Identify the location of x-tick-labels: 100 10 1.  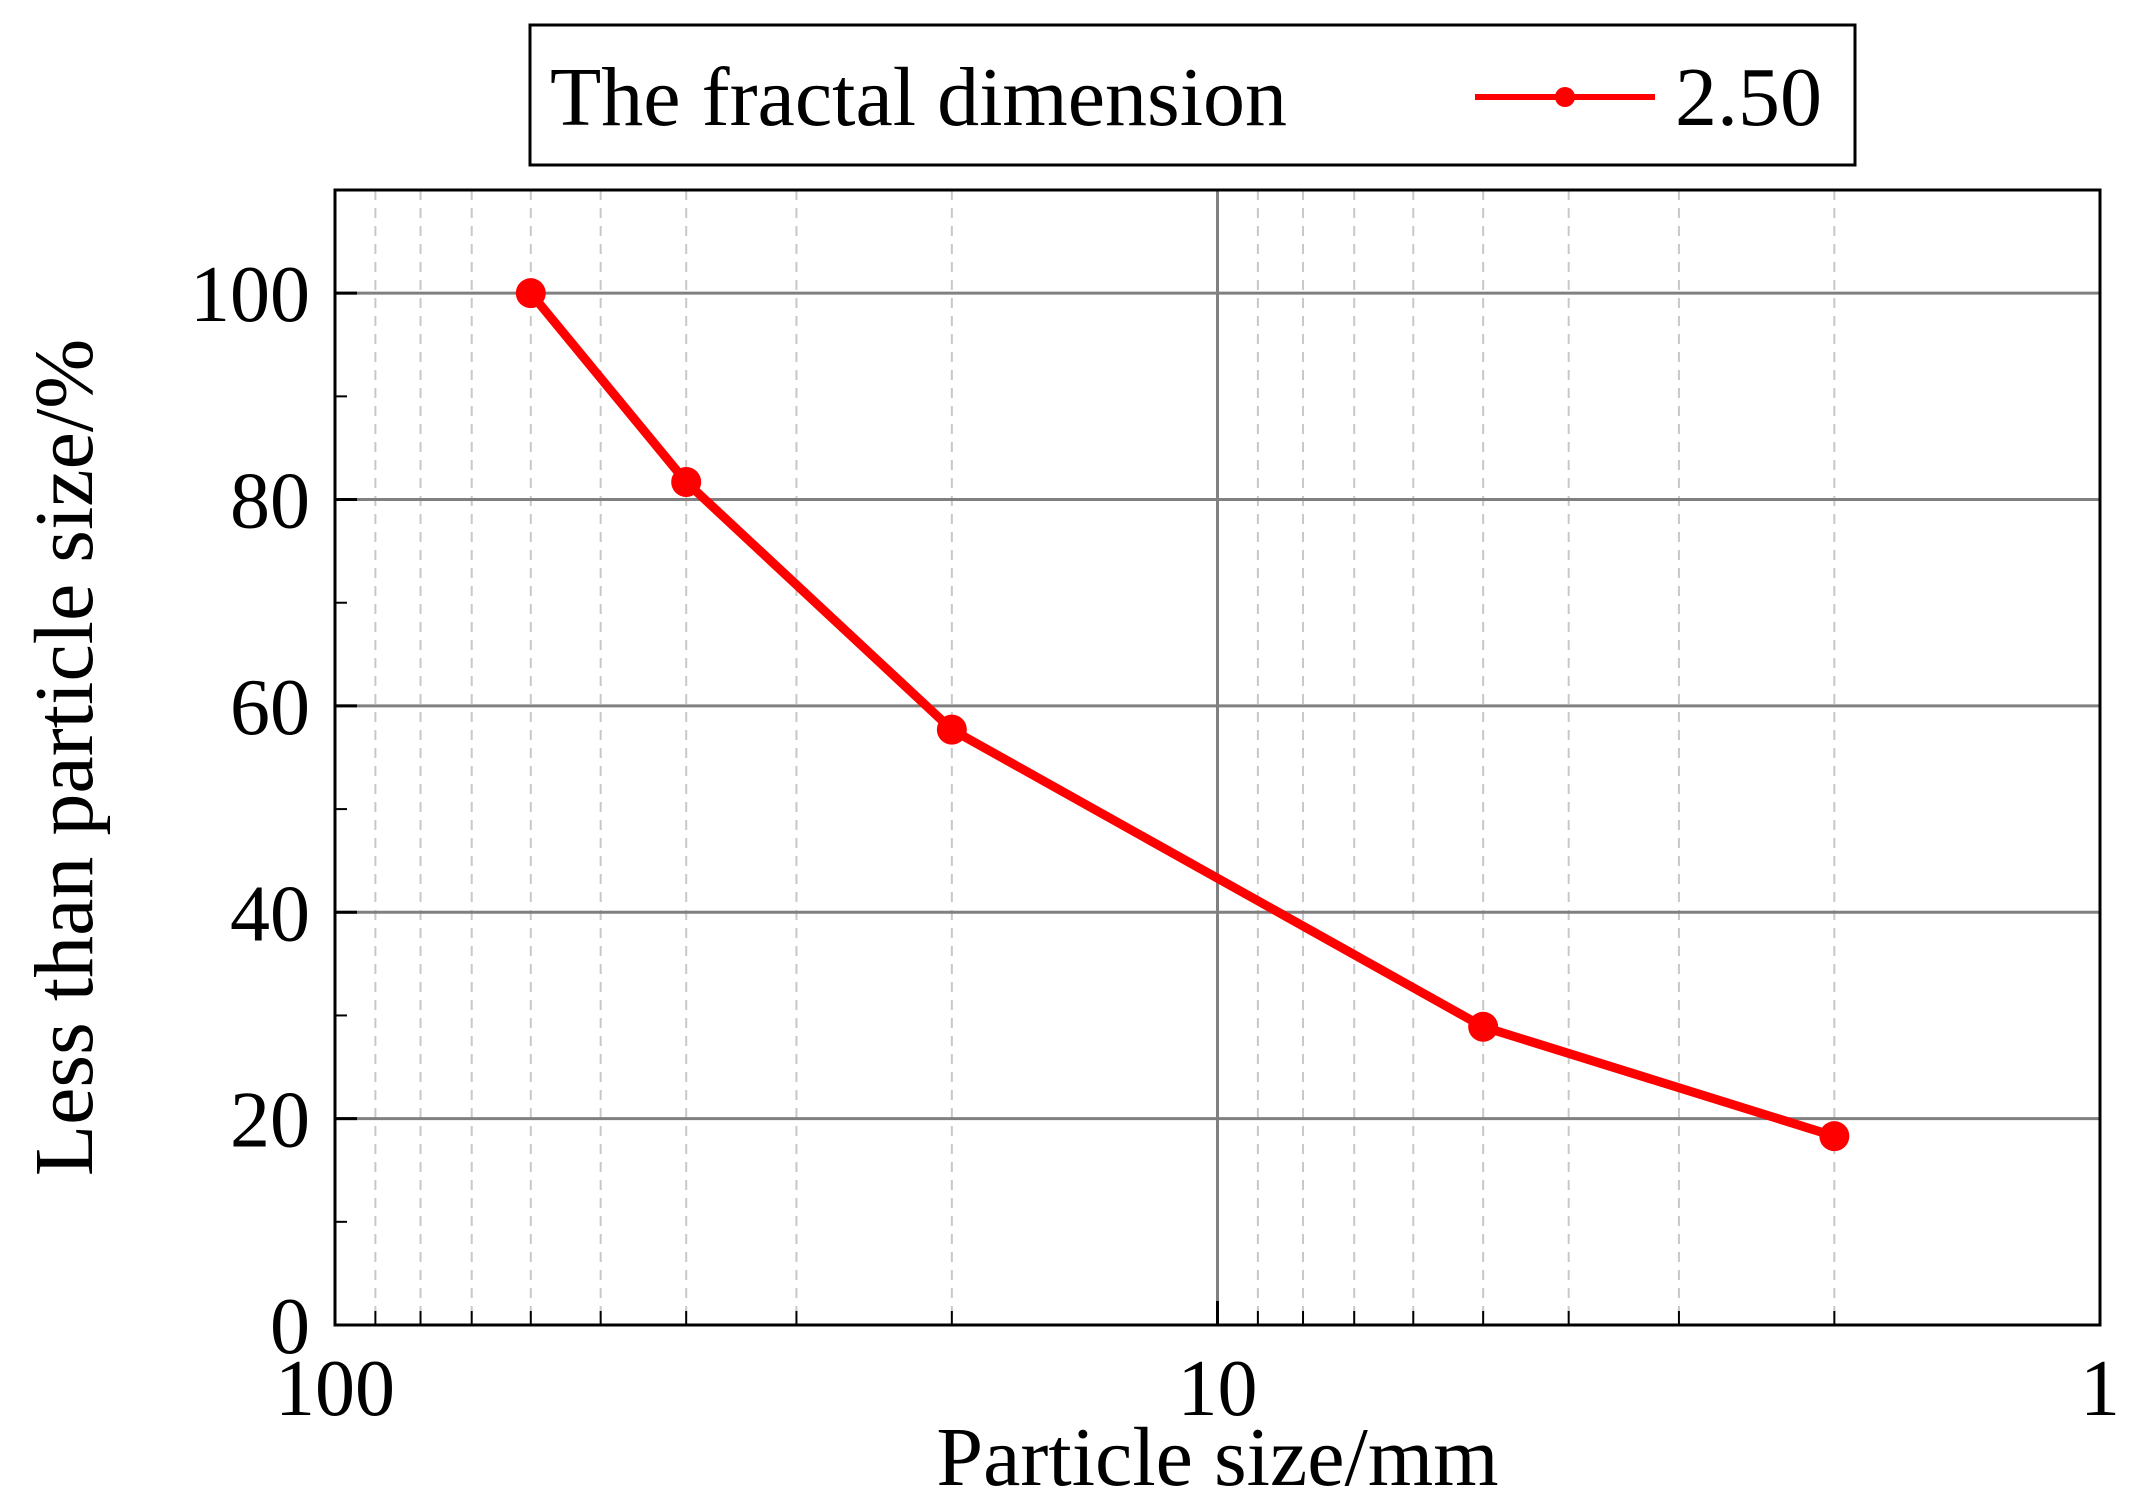
(1197, 1389).